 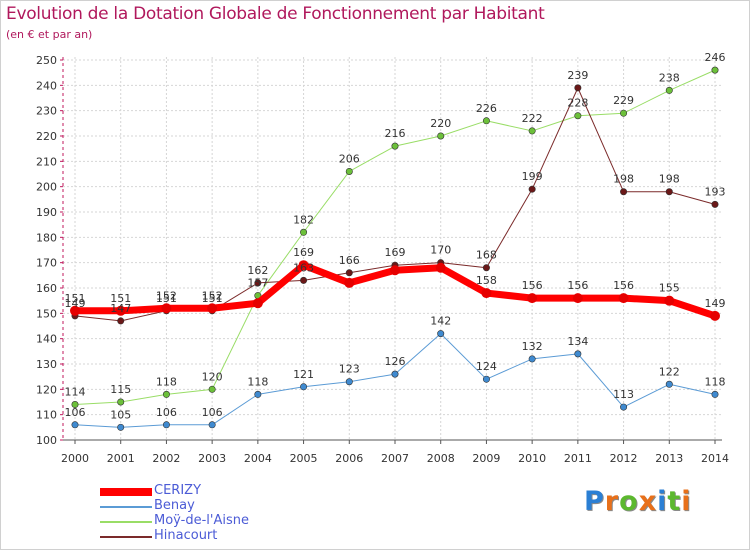 I want to click on y-tick-label: 170, so click(x=46, y=263).